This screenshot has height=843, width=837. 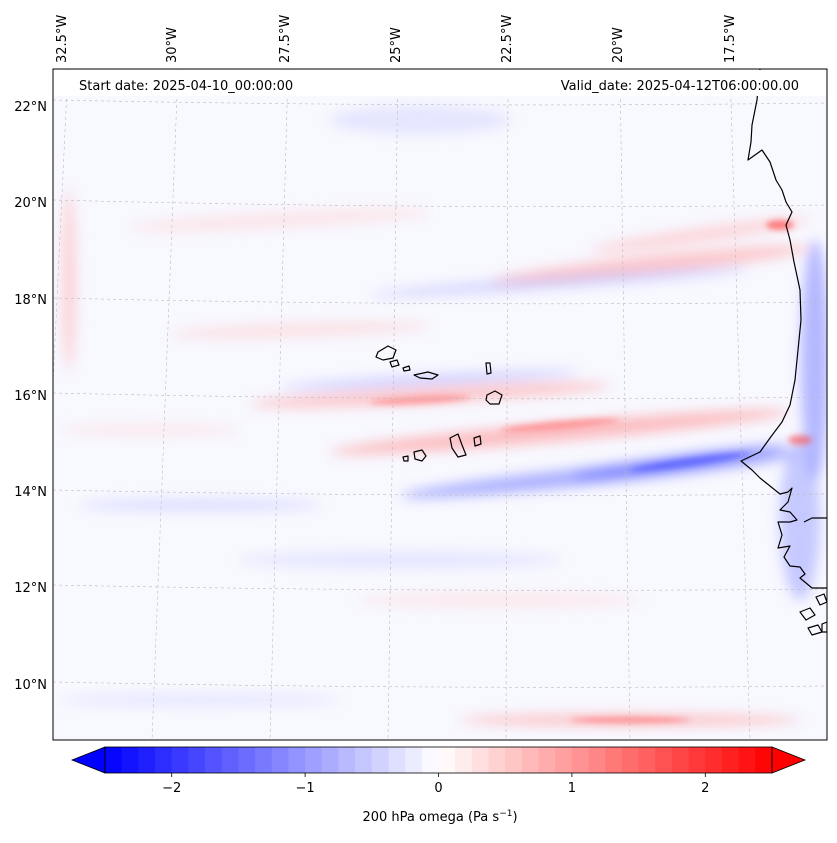 What do you see at coordinates (680, 86) in the screenshot?
I see `valid-date-label: Valid_date: 2025-04-12T06:00:00.00` at bounding box center [680, 86].